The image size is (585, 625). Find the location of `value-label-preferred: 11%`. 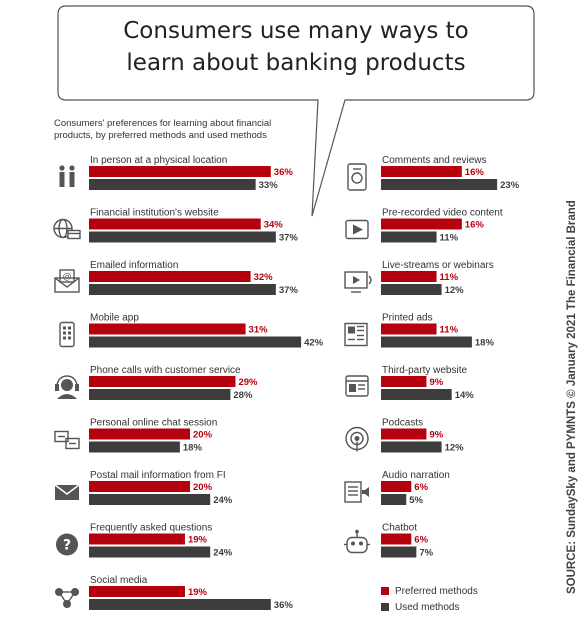

value-label-preferred: 11% is located at coordinates (449, 277).